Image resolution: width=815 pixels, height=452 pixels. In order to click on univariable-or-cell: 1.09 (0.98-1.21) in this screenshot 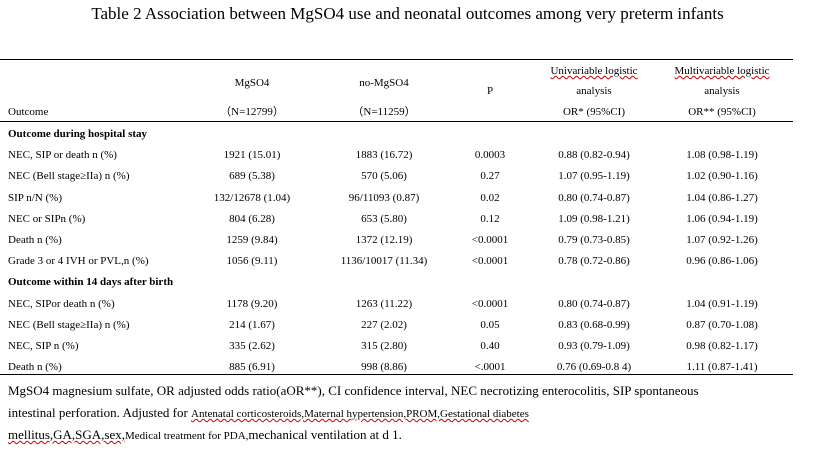, I will do `click(594, 218)`.